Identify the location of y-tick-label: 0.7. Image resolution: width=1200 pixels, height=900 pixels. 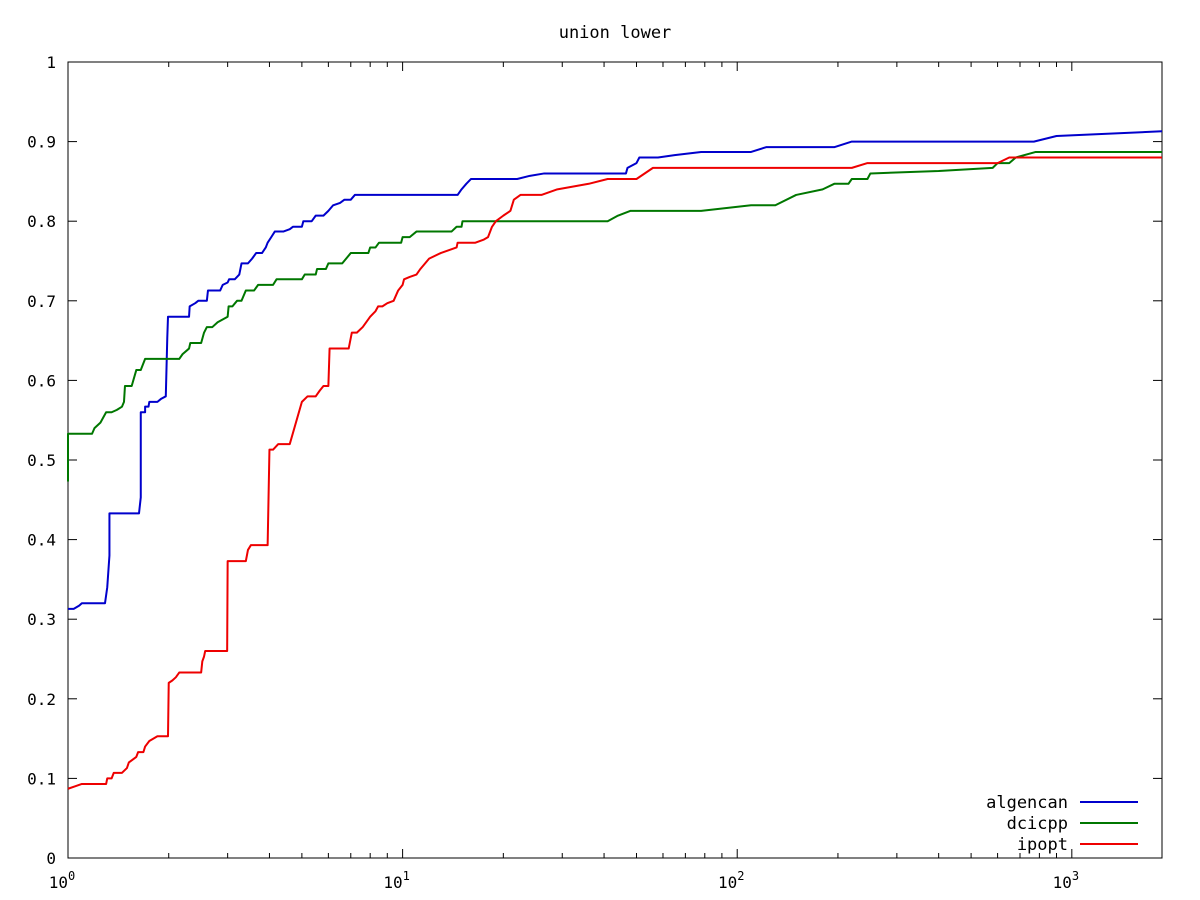
(41, 301).